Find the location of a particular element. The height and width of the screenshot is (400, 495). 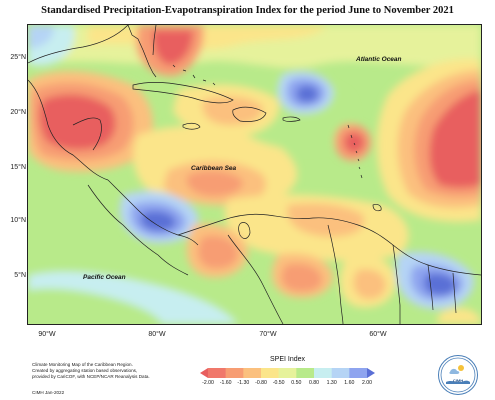

legend-swatch-min is located at coordinates (204, 373).